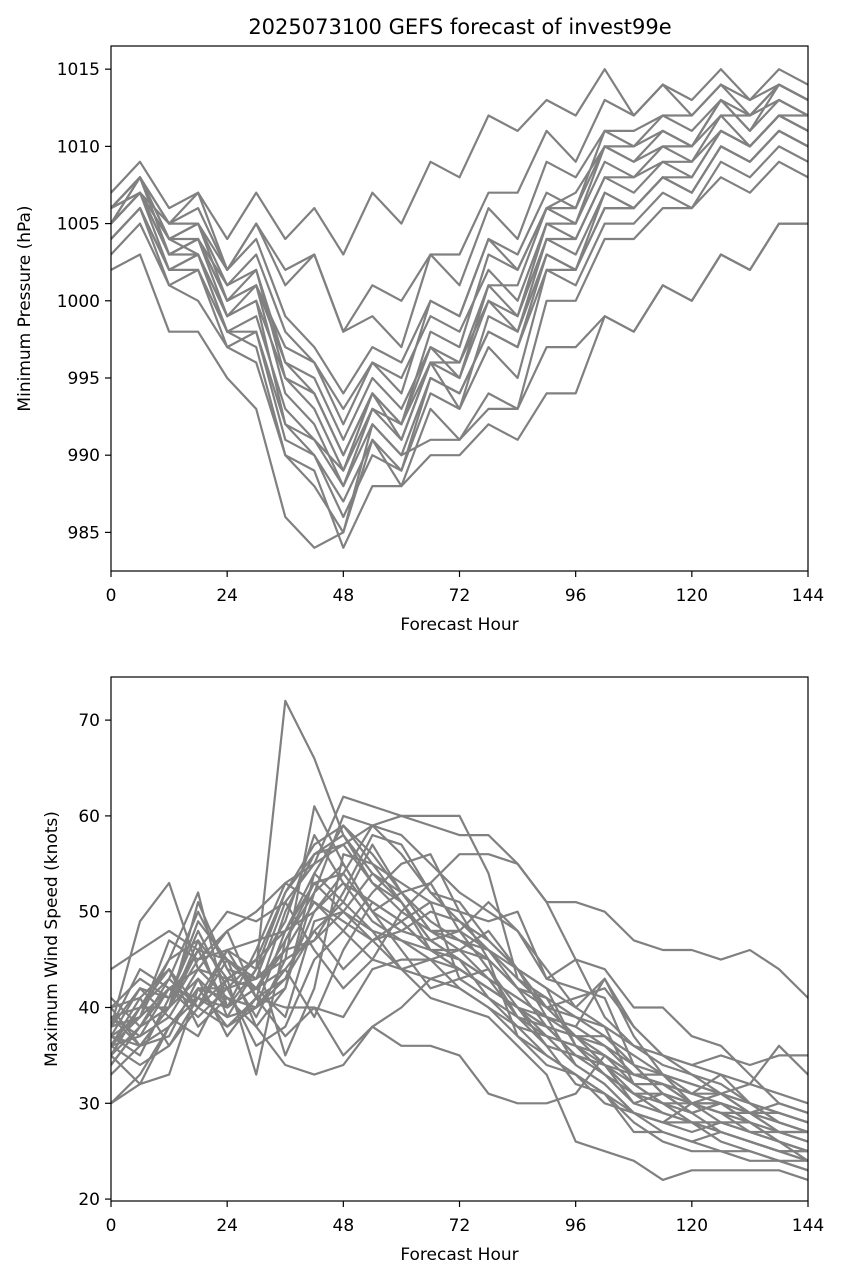 The image size is (843, 1279). Describe the element at coordinates (84, 379) in the screenshot. I see `y-tick-label: 995` at that location.